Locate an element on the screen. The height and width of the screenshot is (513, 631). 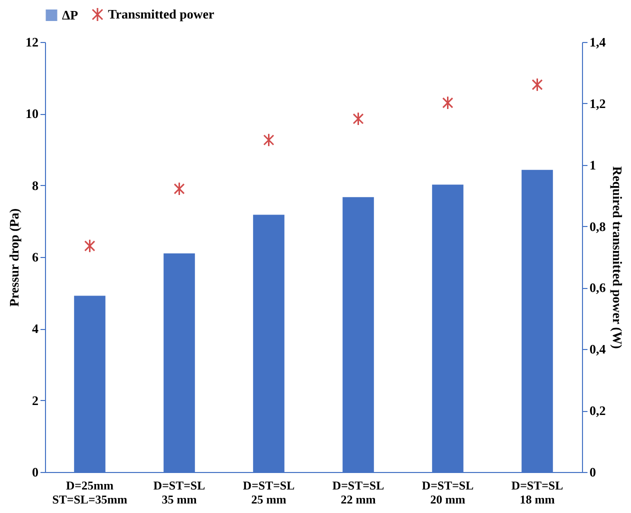
y-tick-label: 8 is located at coordinates (35, 185).